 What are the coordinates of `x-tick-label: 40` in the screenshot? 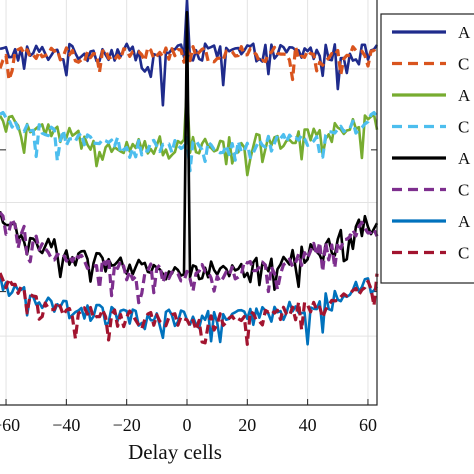 It's located at (308, 425).